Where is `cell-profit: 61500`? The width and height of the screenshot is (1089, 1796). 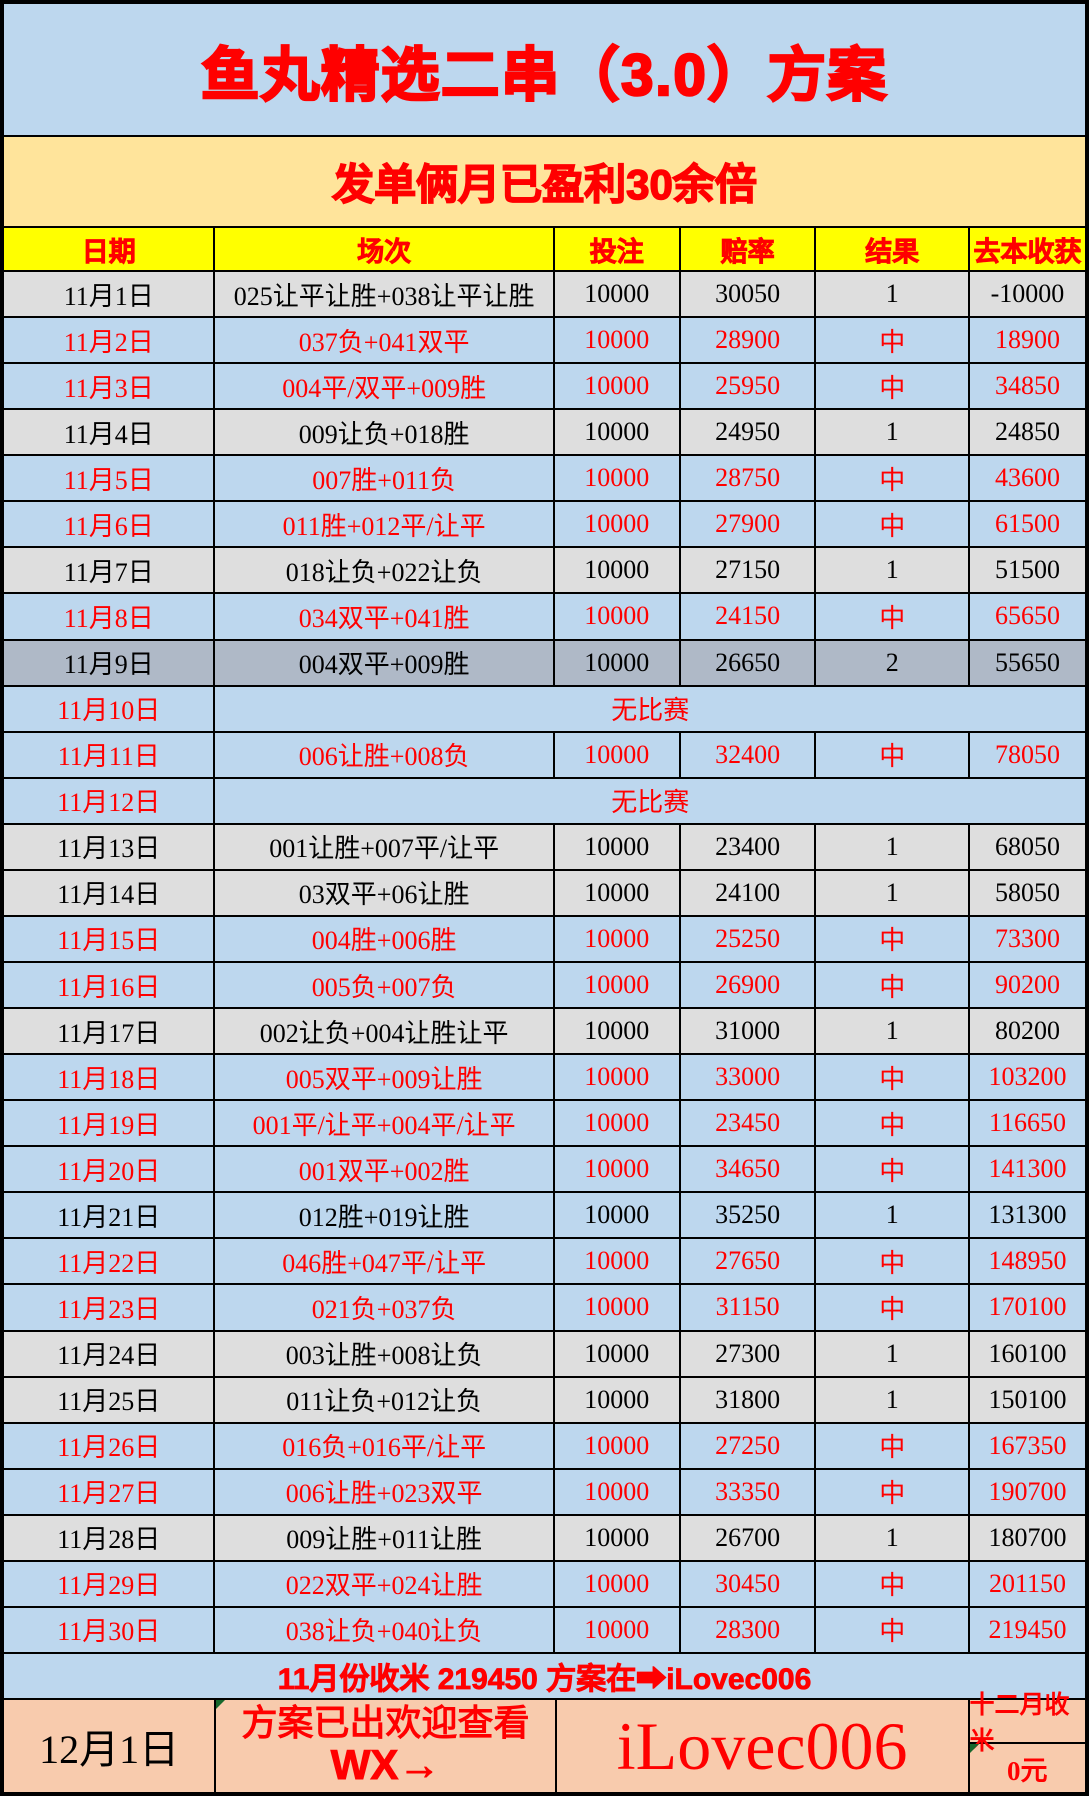 cell-profit: 61500 is located at coordinates (1027, 524).